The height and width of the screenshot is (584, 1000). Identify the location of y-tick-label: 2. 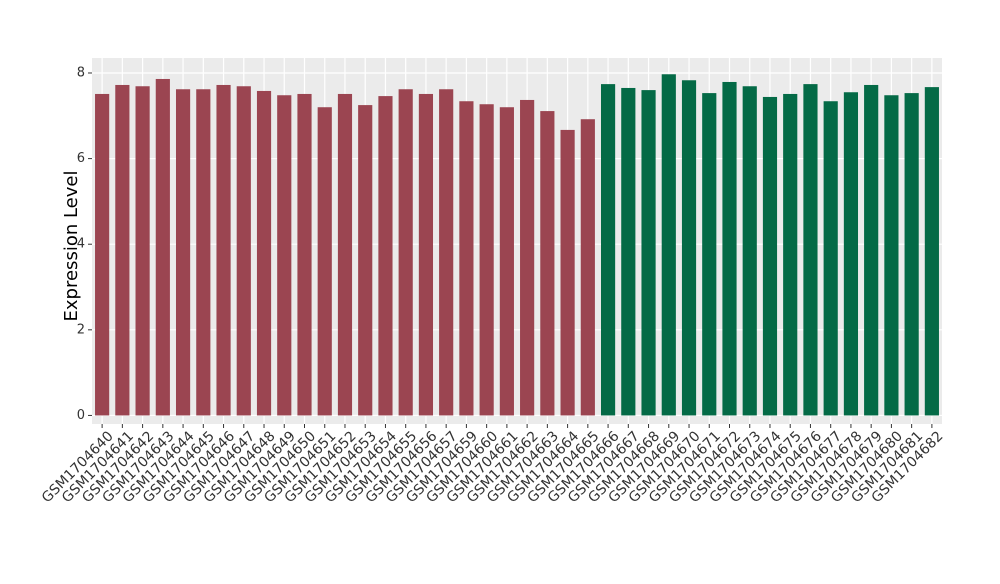
(81, 329).